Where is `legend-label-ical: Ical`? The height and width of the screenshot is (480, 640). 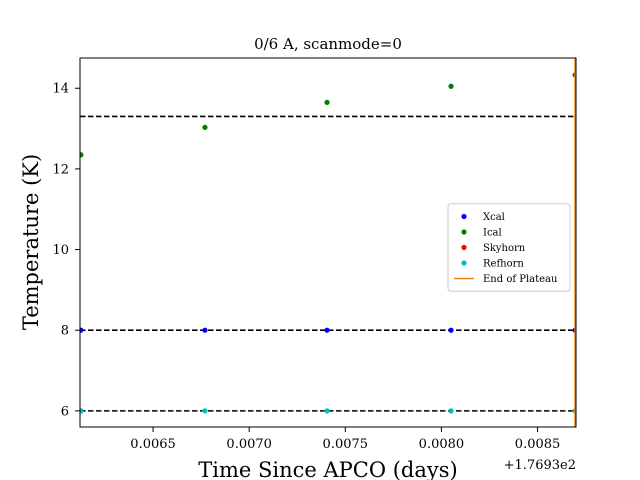
legend-label-ical: Ical is located at coordinates (492, 233).